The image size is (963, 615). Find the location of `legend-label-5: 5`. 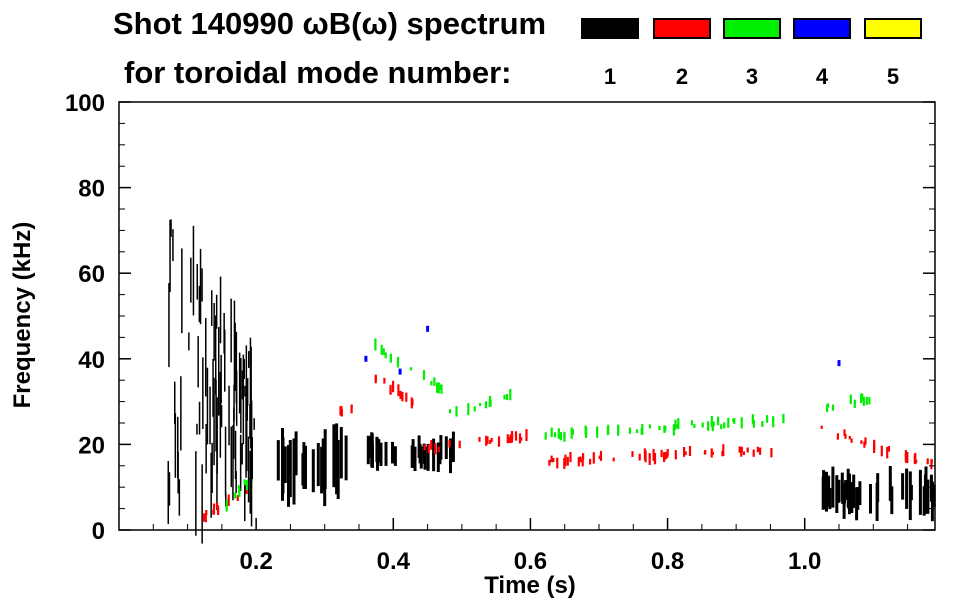

legend-label-5: 5 is located at coordinates (893, 76).